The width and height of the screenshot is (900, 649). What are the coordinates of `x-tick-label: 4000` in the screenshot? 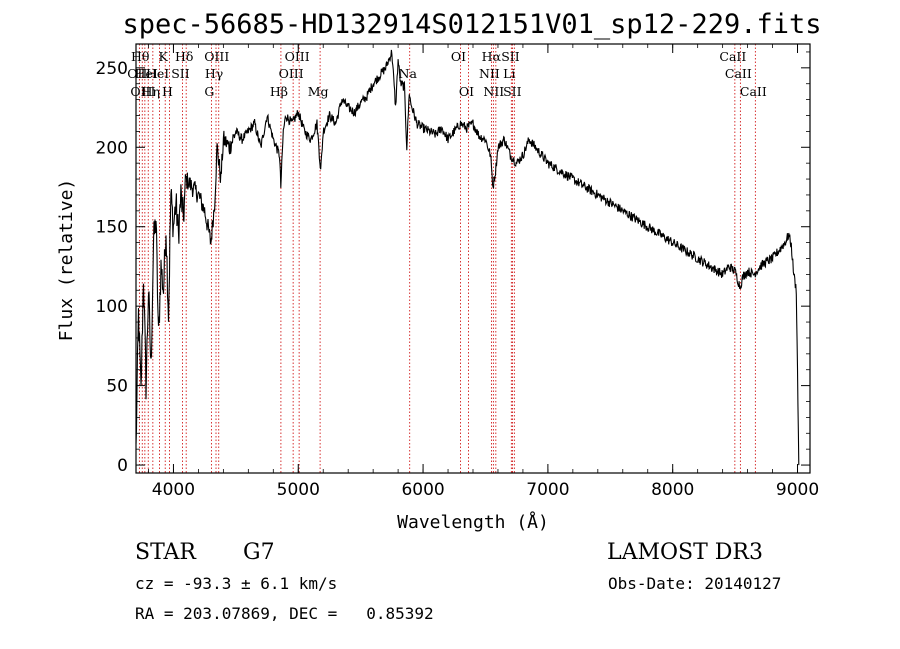 It's located at (173, 490).